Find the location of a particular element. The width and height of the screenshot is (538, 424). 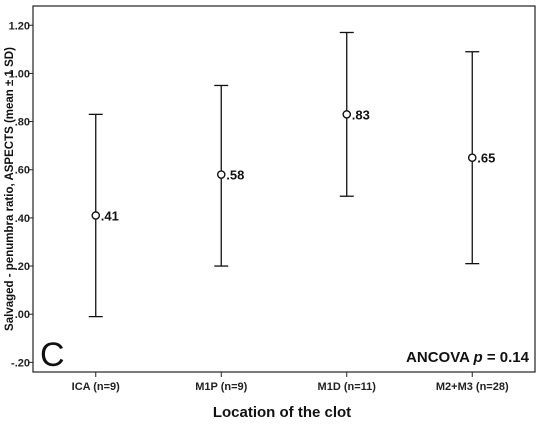

x-tick-label: M1P (n=9) is located at coordinates (221, 387).